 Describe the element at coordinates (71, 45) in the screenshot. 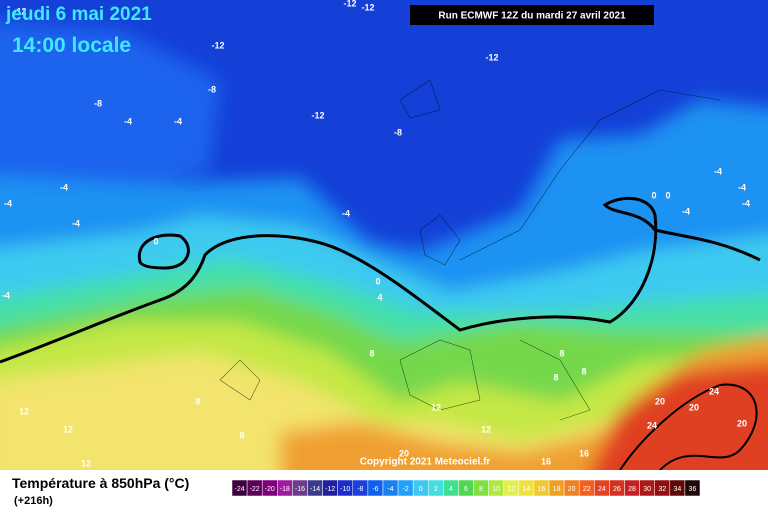

I see `time-text: 14:00 locale` at that location.